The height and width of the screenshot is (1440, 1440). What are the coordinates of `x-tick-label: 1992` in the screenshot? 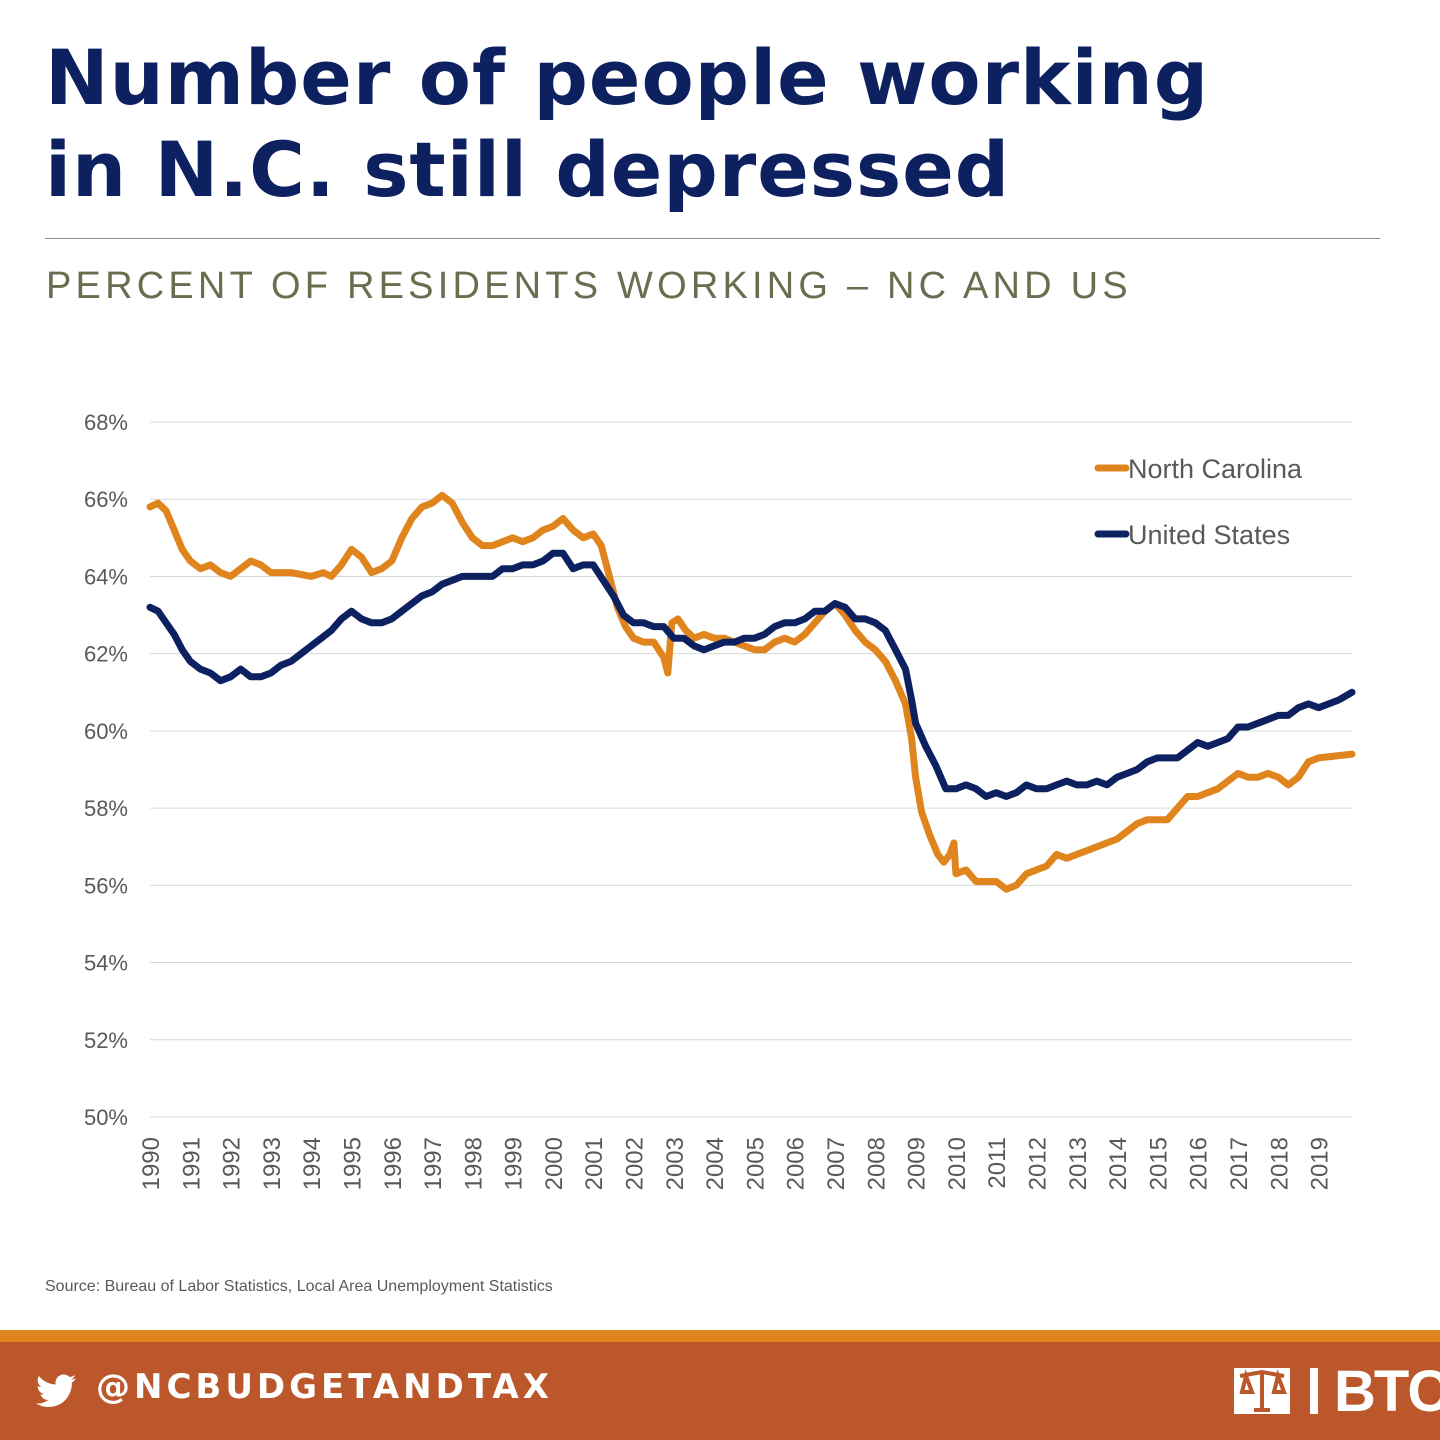 It's located at (232, 1163).